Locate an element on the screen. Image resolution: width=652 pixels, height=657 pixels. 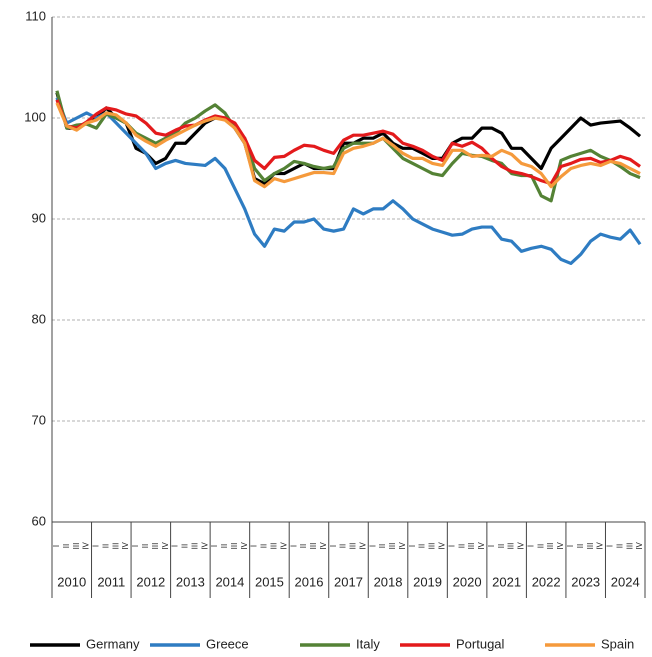
x-group-label: 2020 is located at coordinates (467, 581).